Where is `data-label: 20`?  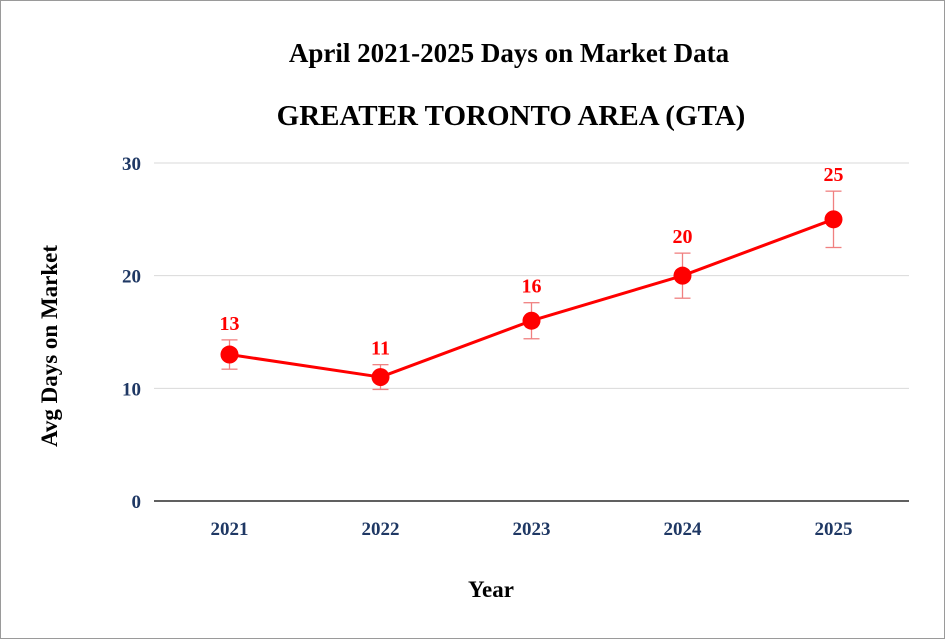
data-label: 20 is located at coordinates (683, 237).